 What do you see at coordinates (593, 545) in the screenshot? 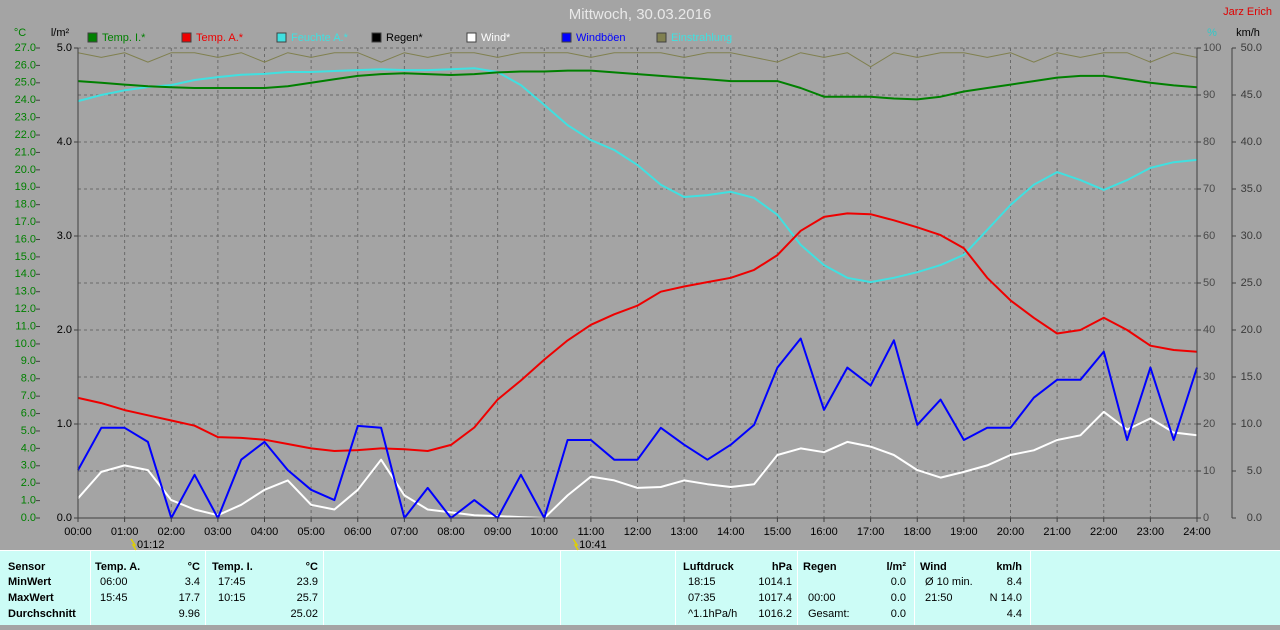
I see `annotation-label: 10:41` at bounding box center [593, 545].